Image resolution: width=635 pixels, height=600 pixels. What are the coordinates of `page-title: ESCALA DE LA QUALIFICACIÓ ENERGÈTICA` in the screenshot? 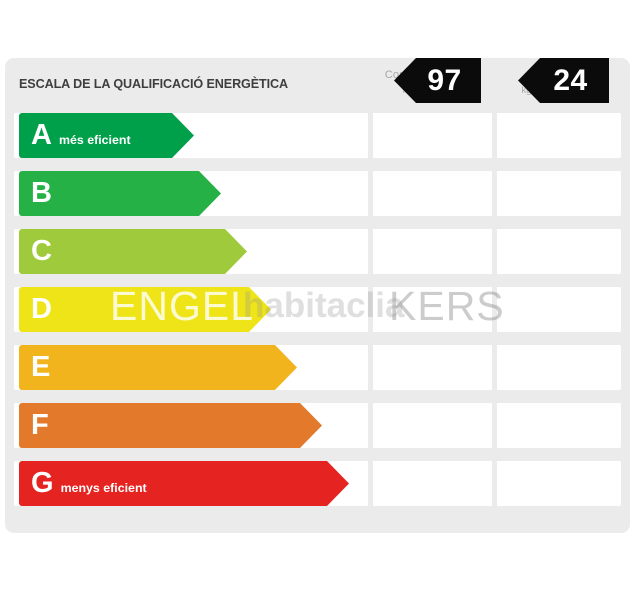 It's located at (154, 84).